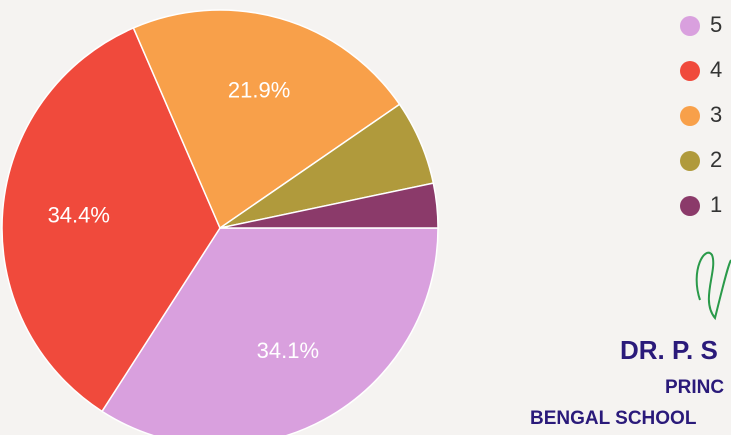 This screenshot has width=731, height=435. I want to click on legend-label: 3, so click(716, 114).